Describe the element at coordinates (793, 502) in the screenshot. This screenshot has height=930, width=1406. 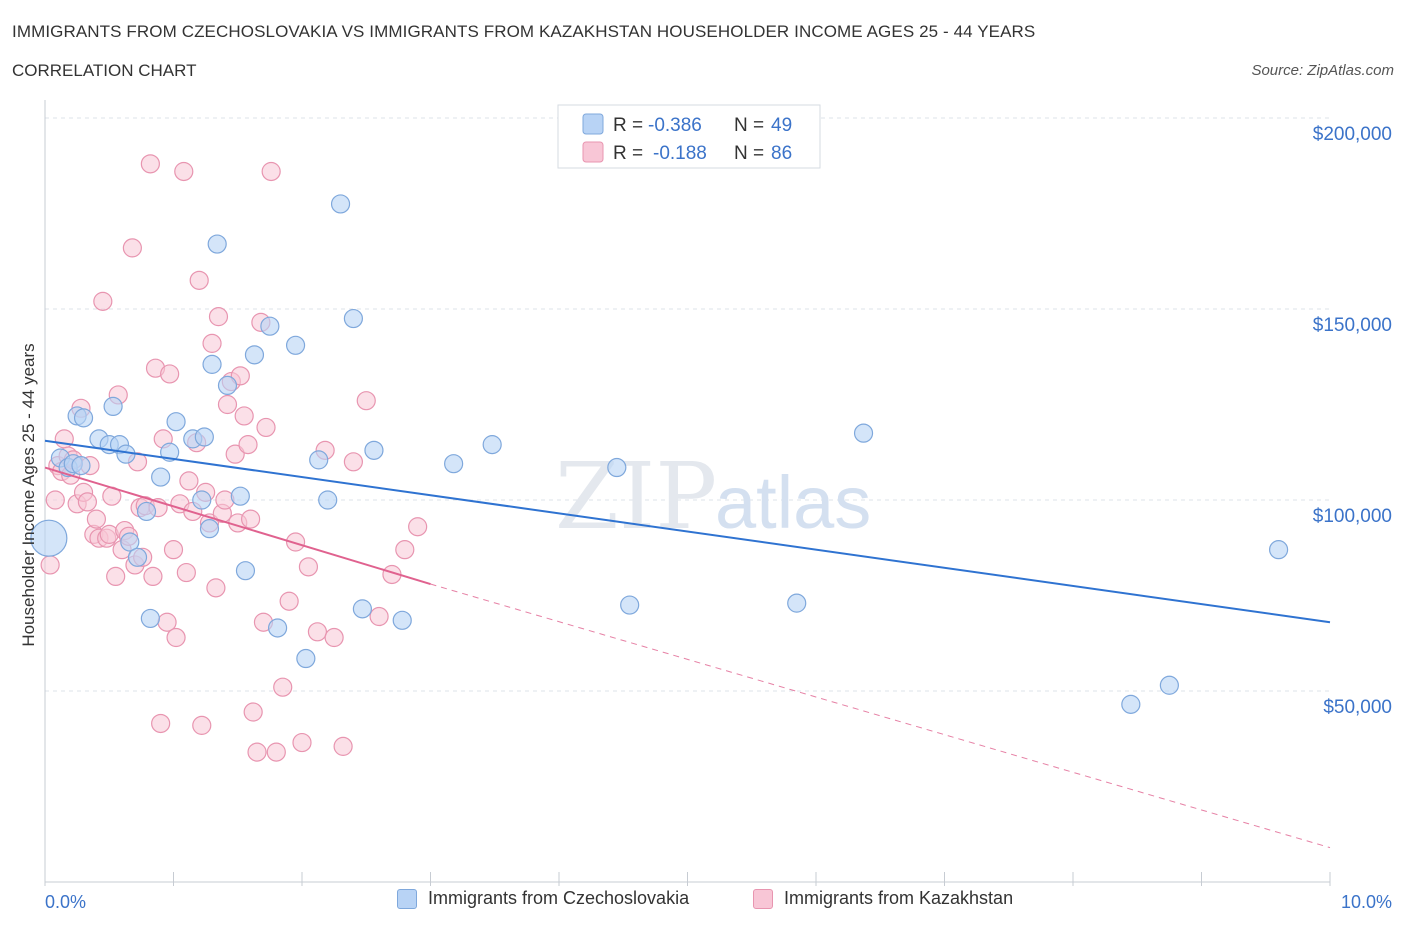
I see `watermark-atlas: atlas` at that location.